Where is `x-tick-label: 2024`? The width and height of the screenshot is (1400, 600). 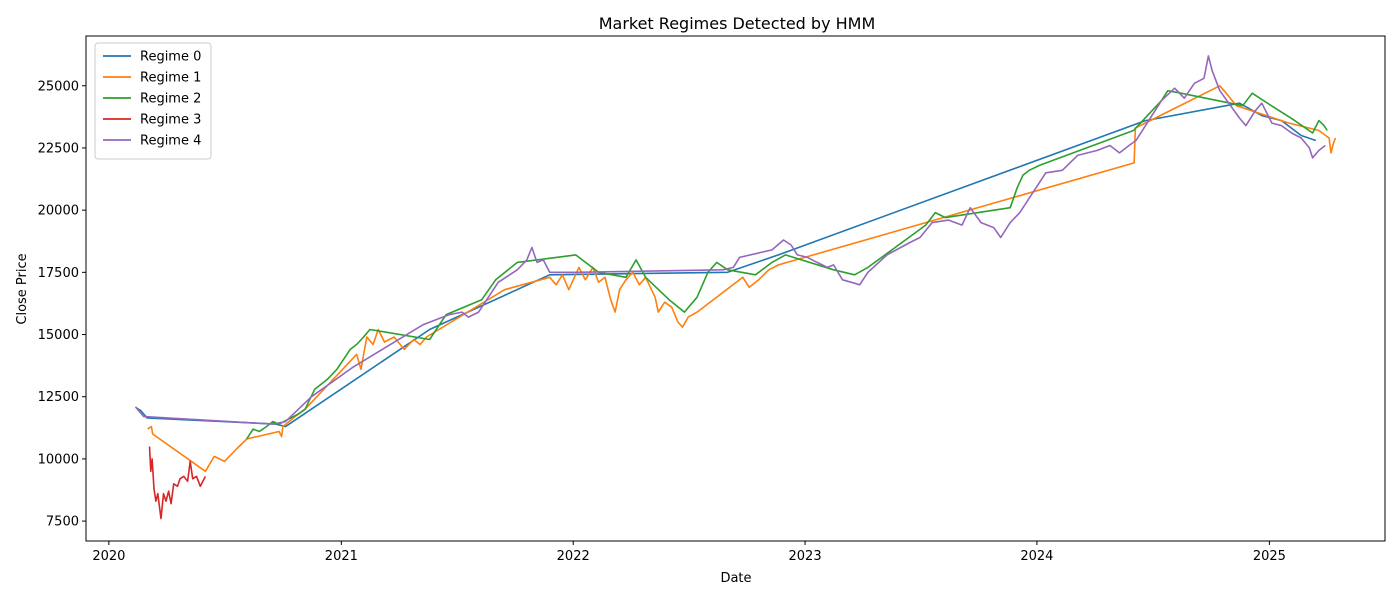 x-tick-label: 2024 is located at coordinates (1036, 556).